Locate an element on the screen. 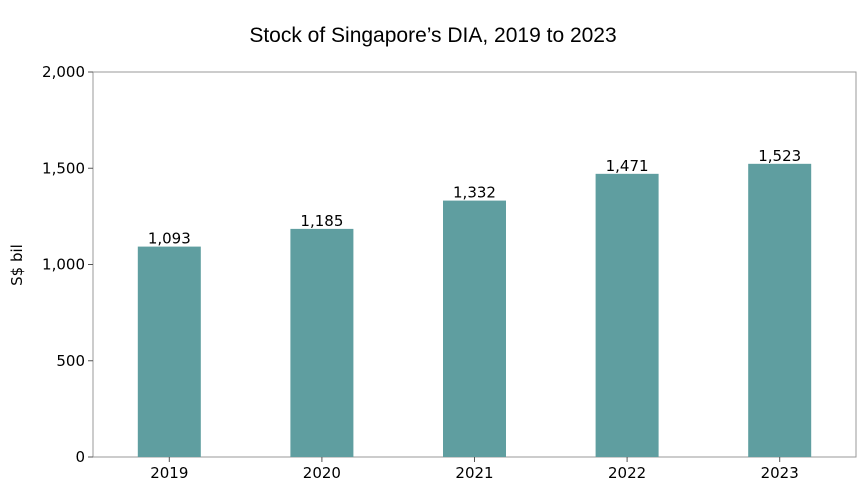 The width and height of the screenshot is (866, 504). y-tick-label: 1,500 is located at coordinates (63, 168).